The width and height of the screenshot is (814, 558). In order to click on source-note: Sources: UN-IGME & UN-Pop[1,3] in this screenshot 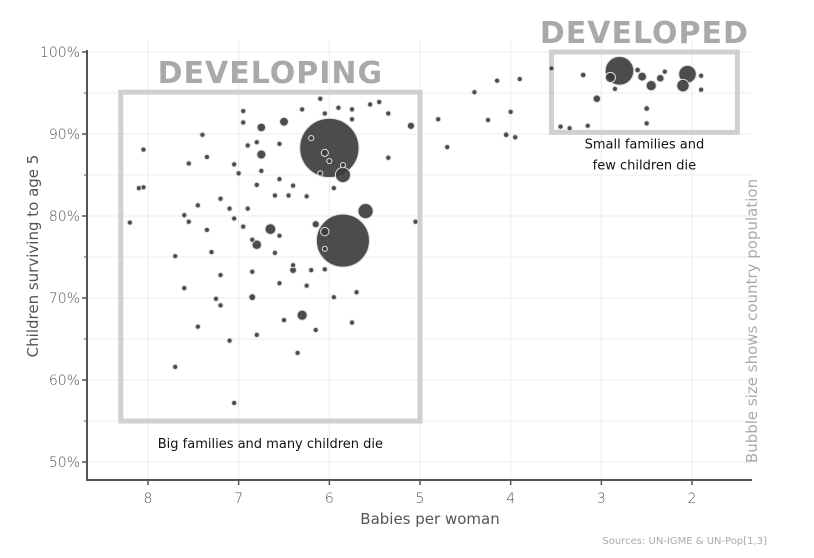, I will do `click(684, 541)`.